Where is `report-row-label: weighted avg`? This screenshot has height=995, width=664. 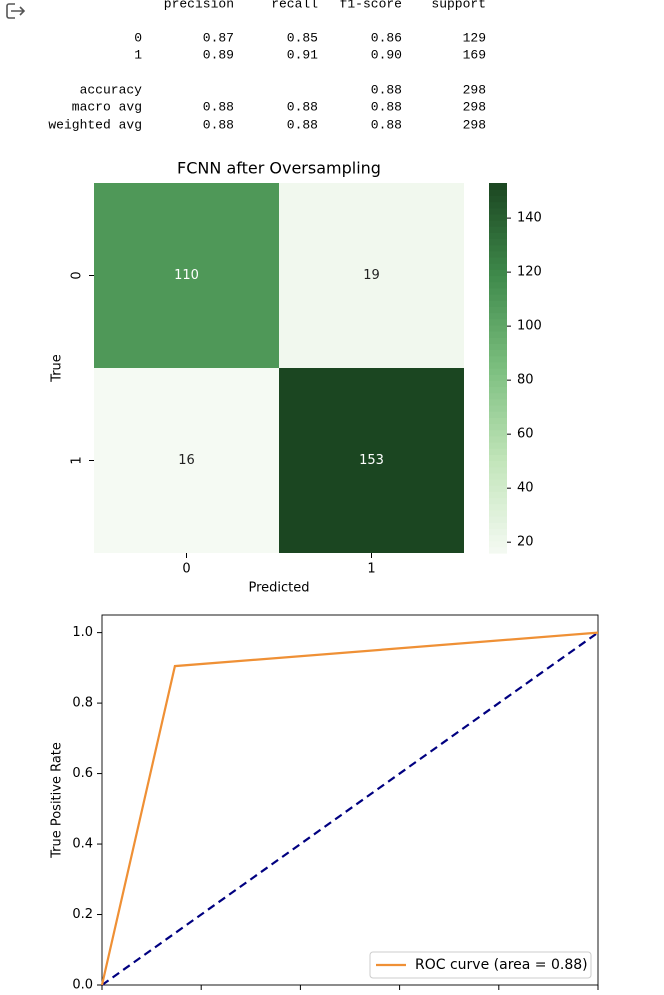
report-row-label: weighted avg is located at coordinates (95, 124).